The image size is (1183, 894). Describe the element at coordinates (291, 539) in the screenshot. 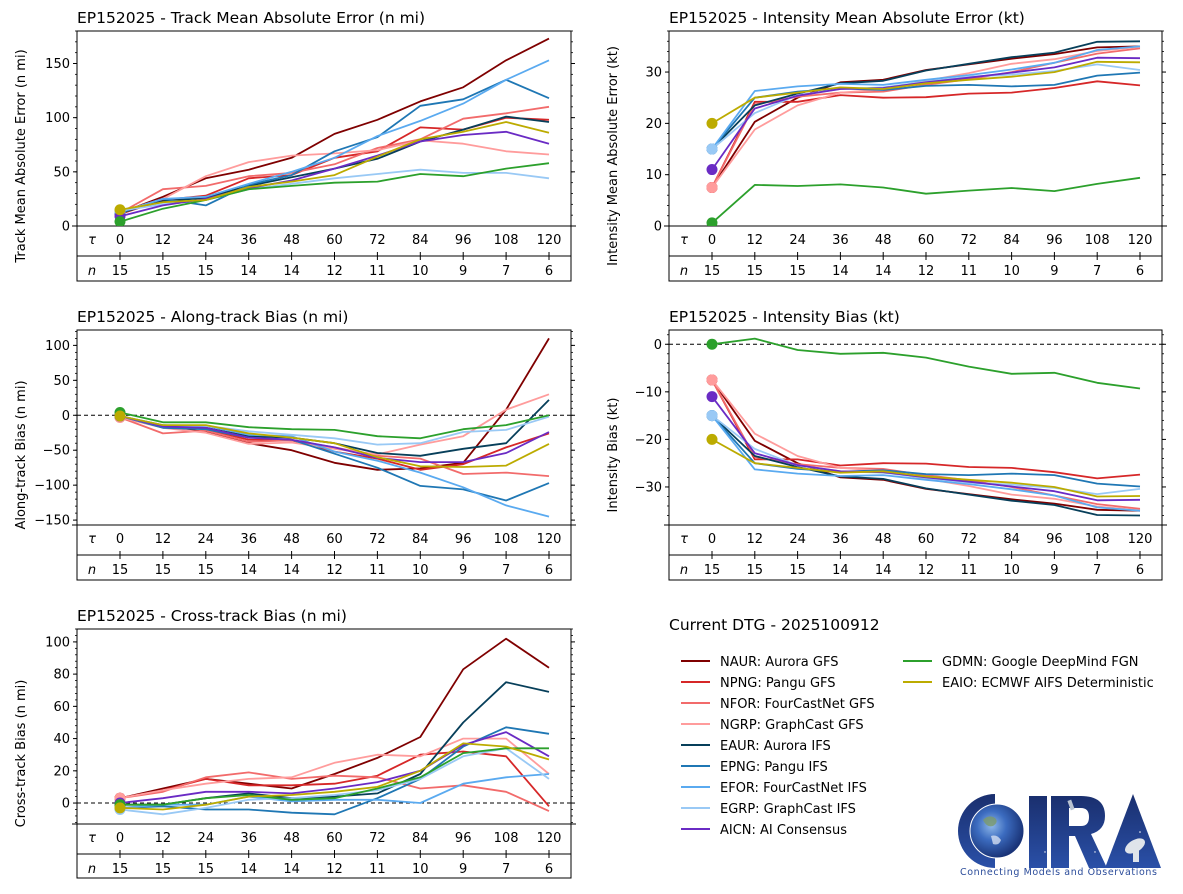

I see `x-tick-label: 48` at that location.